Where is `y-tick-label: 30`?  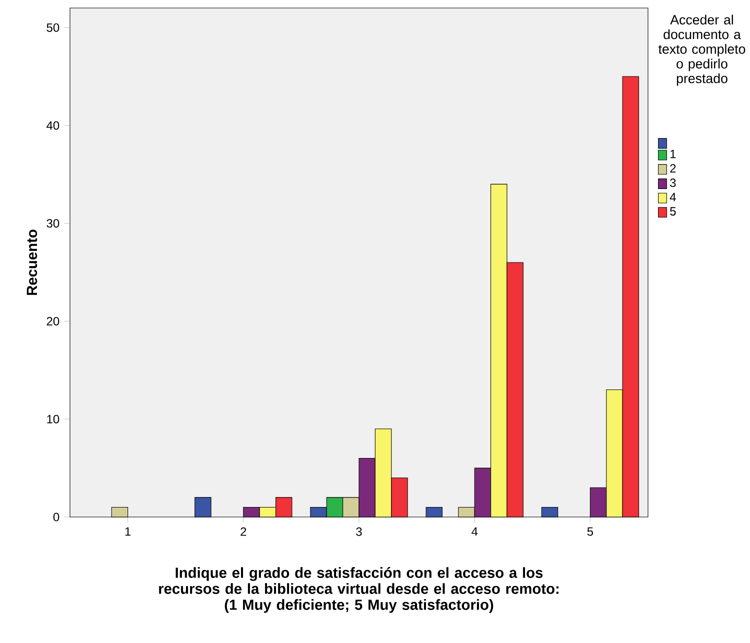
y-tick-label: 30 is located at coordinates (53, 223).